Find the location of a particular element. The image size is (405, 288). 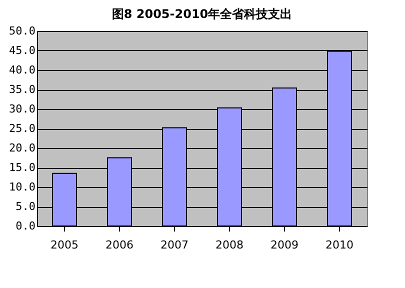

x-tick-label: 2007 is located at coordinates (174, 245).